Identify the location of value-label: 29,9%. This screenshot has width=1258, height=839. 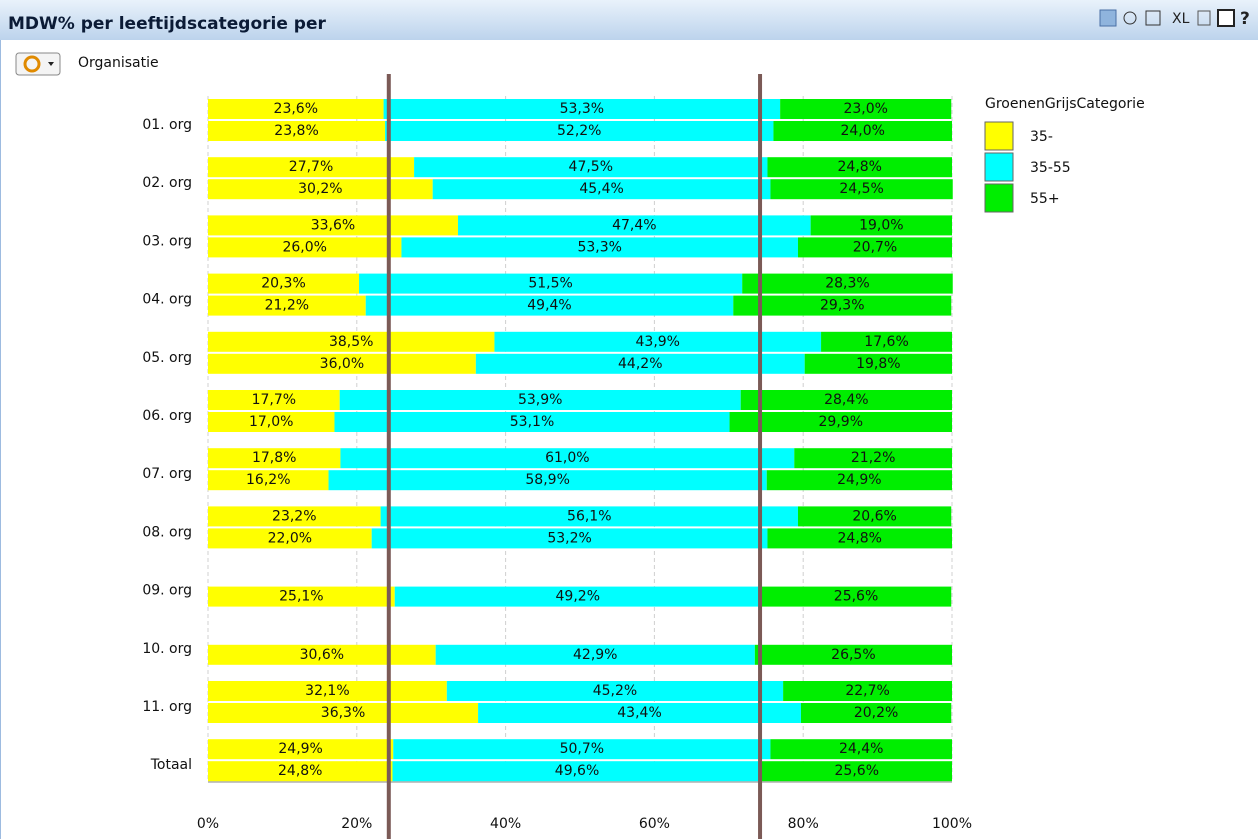
(841, 422).